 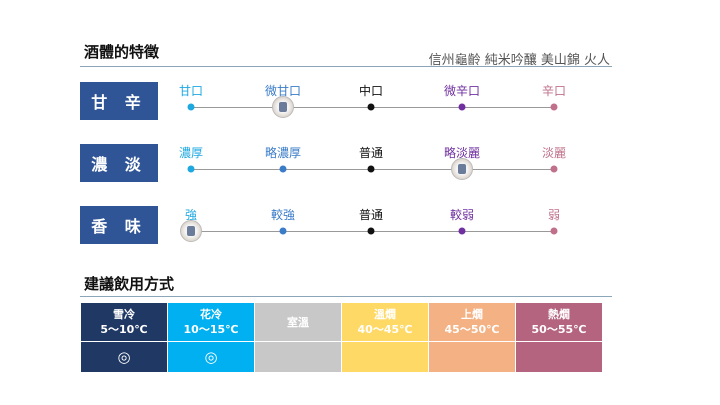 What do you see at coordinates (462, 215) in the screenshot?
I see `scale-option: 較弱` at bounding box center [462, 215].